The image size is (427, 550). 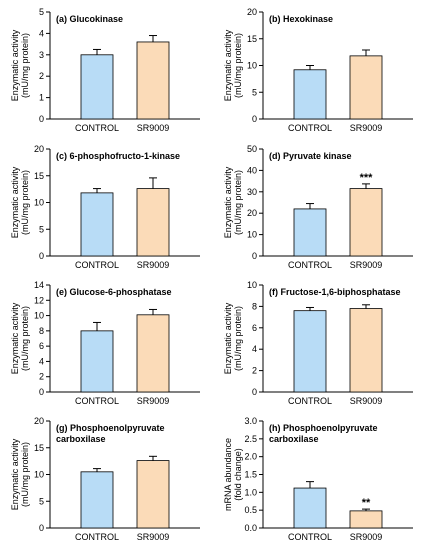 What do you see at coordinates (301, 19) in the screenshot?
I see `panel-title: (b) Hexokinase` at bounding box center [301, 19].